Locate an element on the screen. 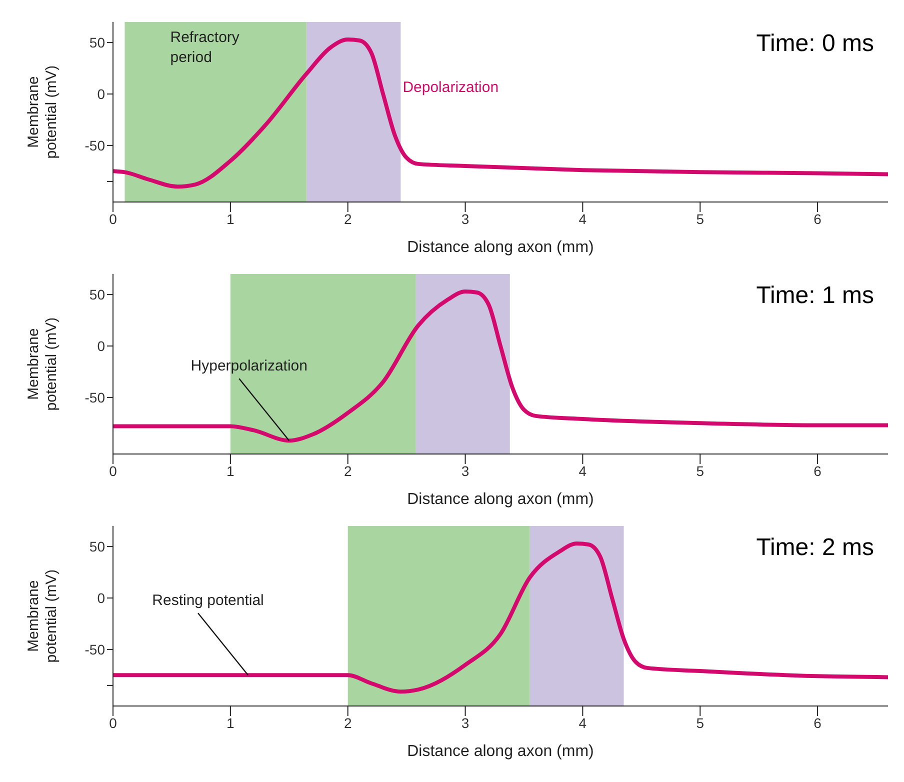  annotation: Resting potential is located at coordinates (208, 601).